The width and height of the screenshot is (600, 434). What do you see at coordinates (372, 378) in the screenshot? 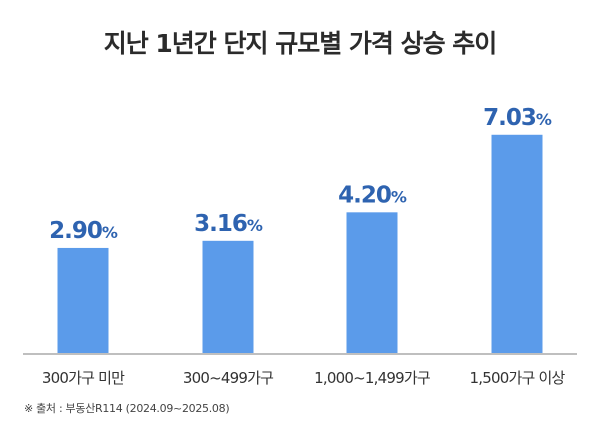
I see `category-label: 1,000~1,499가구` at bounding box center [372, 378].